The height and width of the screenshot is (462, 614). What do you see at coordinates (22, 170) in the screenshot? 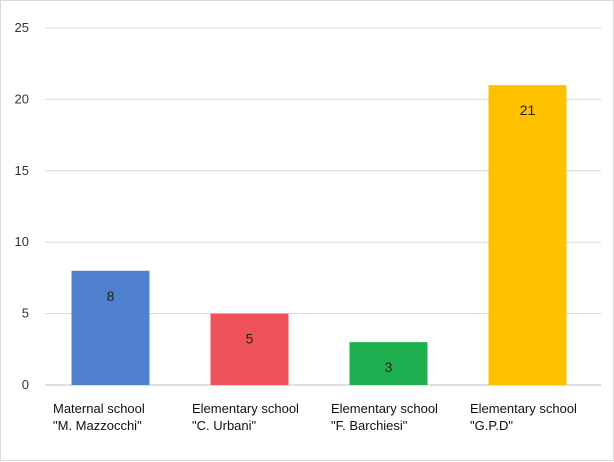
I see `y-tick-label: 15` at bounding box center [22, 170].